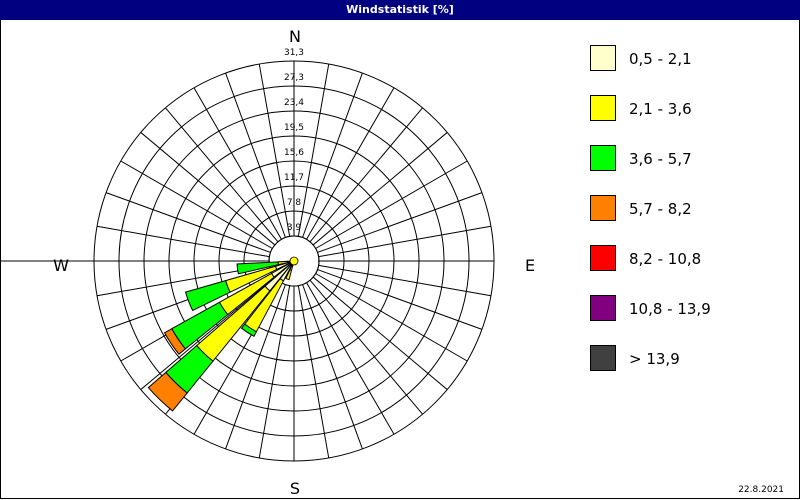  What do you see at coordinates (294, 228) in the screenshot?
I see `ring-label: 3,9` at bounding box center [294, 228].